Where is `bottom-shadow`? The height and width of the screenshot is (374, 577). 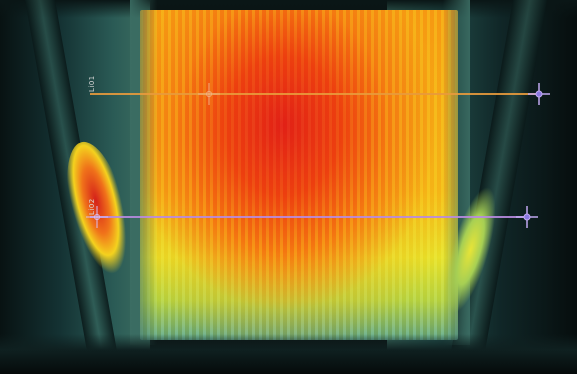 bottom-shadow is located at coordinates (288, 354).